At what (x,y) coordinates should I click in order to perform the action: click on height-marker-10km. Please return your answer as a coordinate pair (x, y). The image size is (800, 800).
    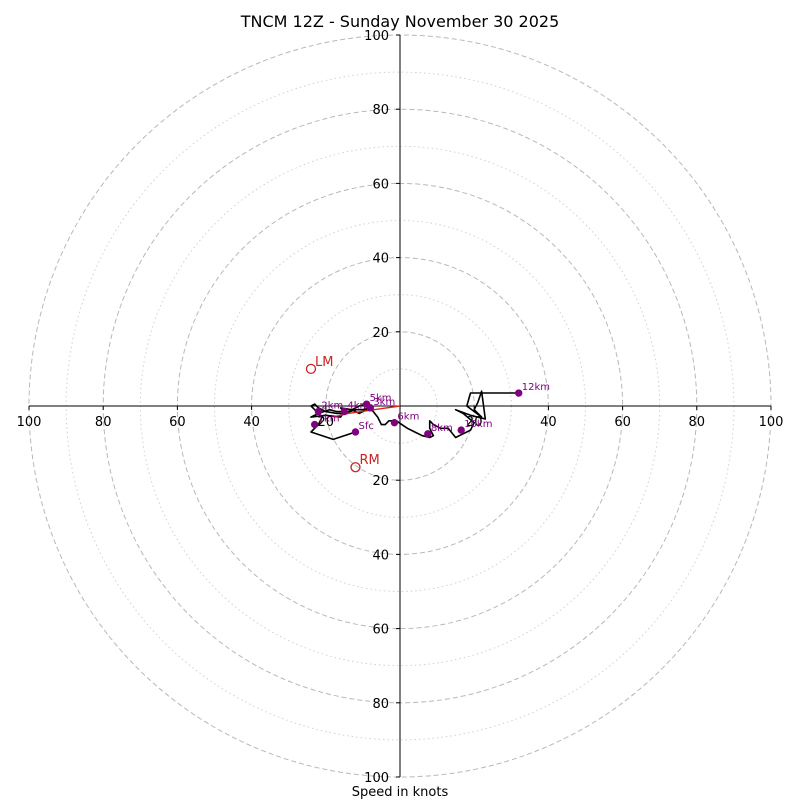
    Looking at the image, I should click on (461, 430).